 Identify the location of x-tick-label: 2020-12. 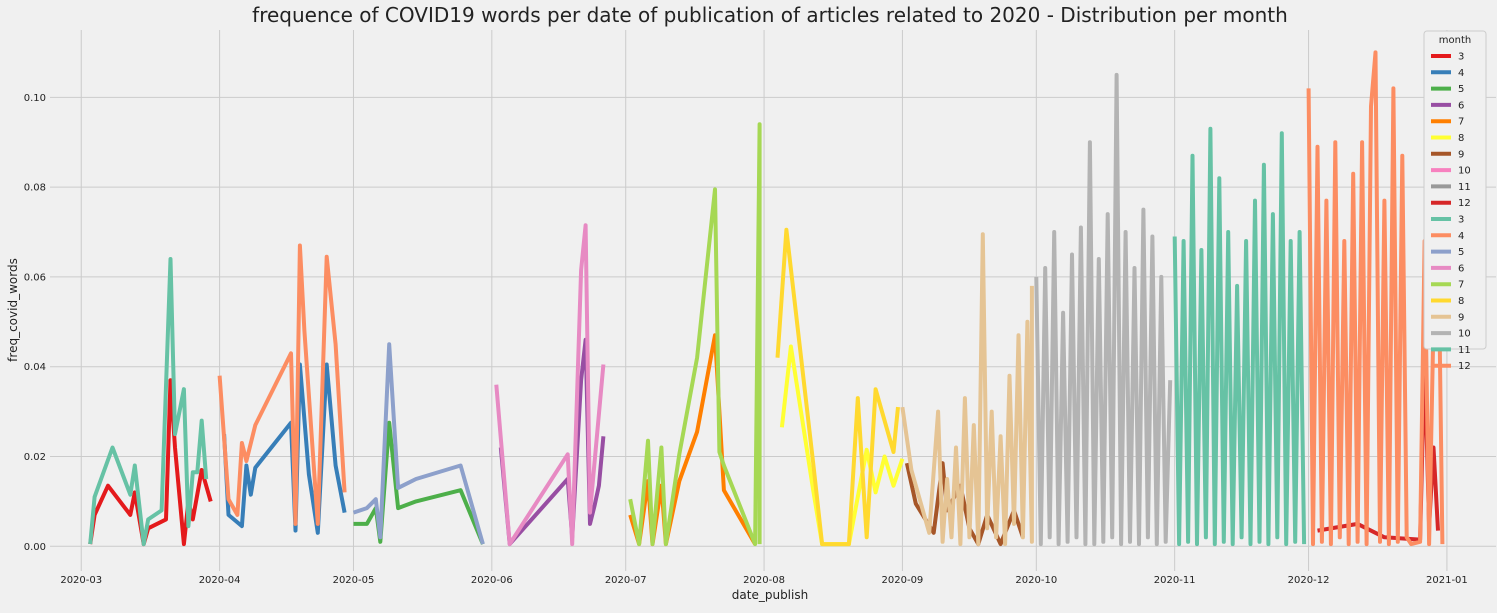
(1309, 580).